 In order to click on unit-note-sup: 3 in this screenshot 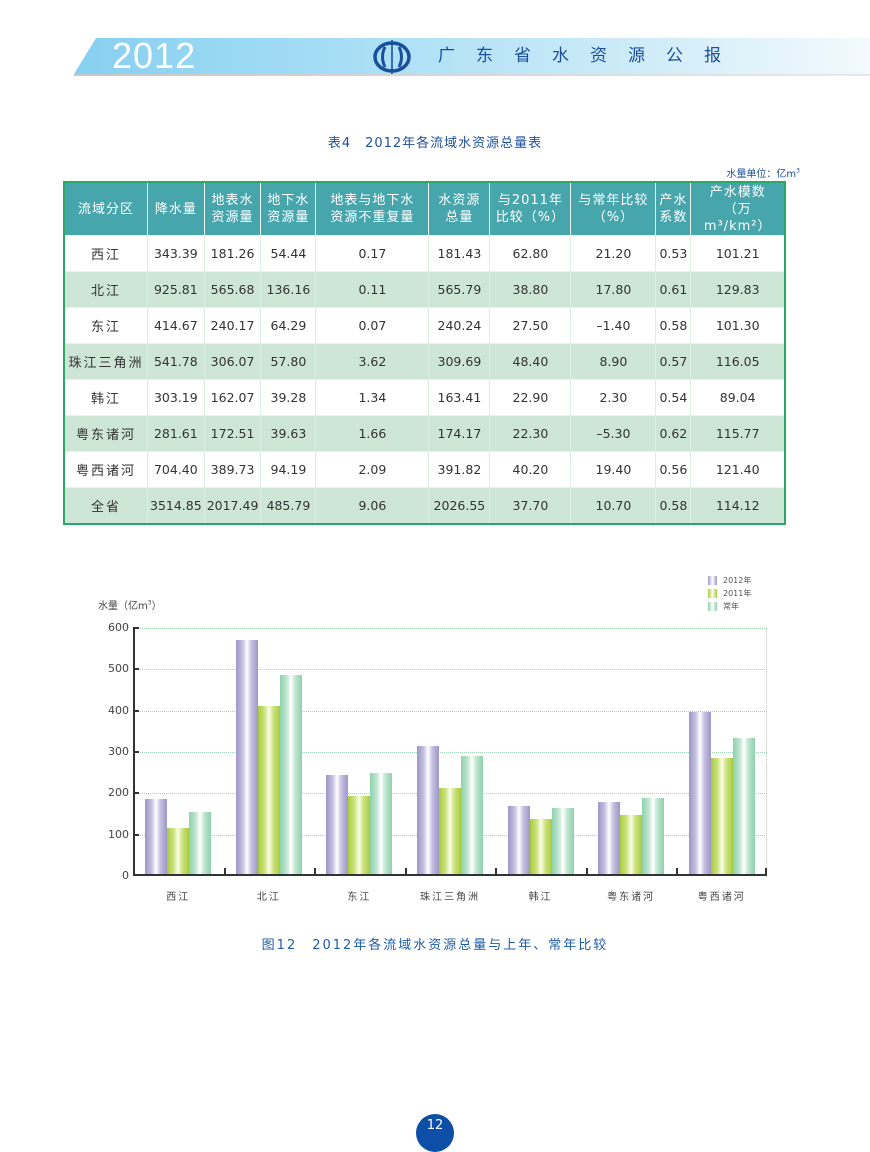, I will do `click(798, 171)`.